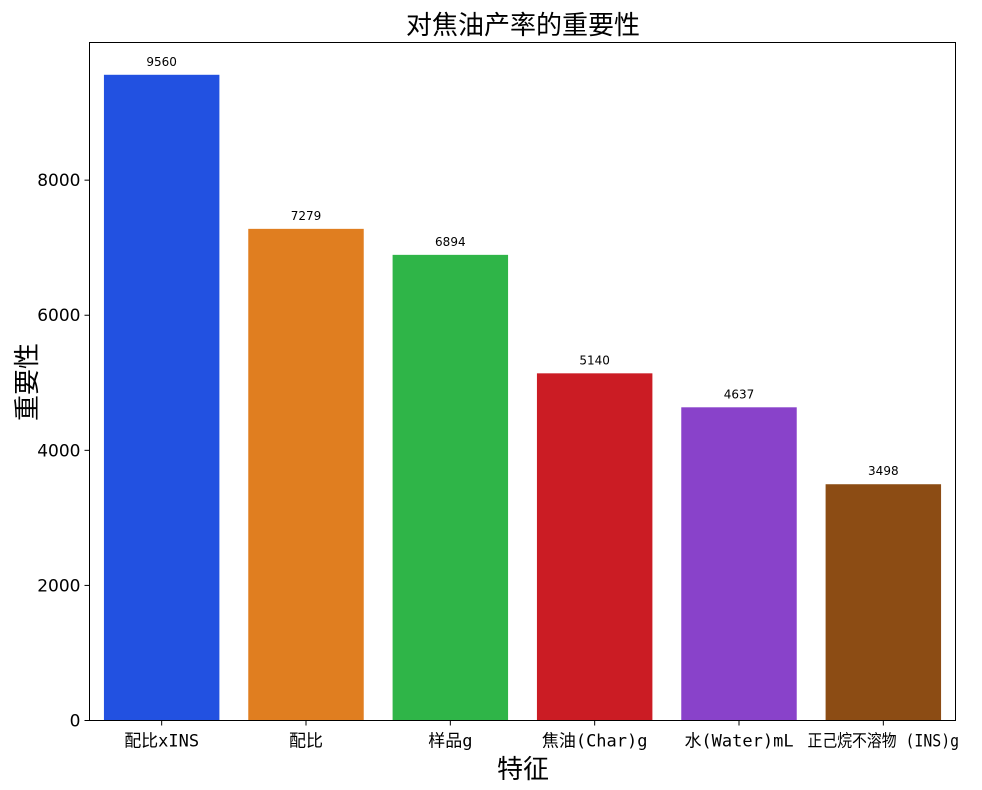 The width and height of the screenshot is (982, 790). Describe the element at coordinates (739, 394) in the screenshot. I see `data-label-5: 4637` at that location.